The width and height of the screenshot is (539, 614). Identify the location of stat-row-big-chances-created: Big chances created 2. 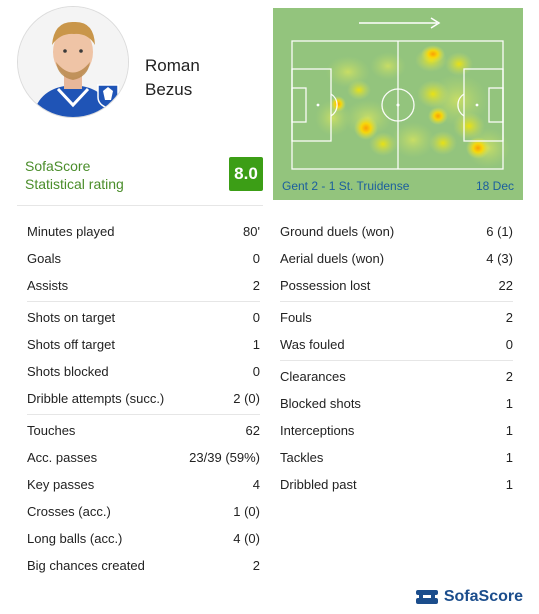
(143, 565).